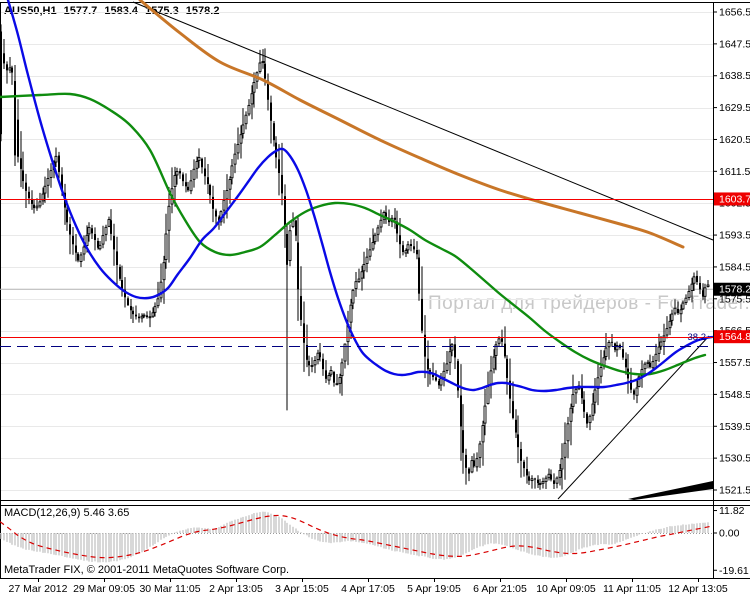  What do you see at coordinates (368, 589) in the screenshot?
I see `svg-text: 4 Apr 17:05` at bounding box center [368, 589].